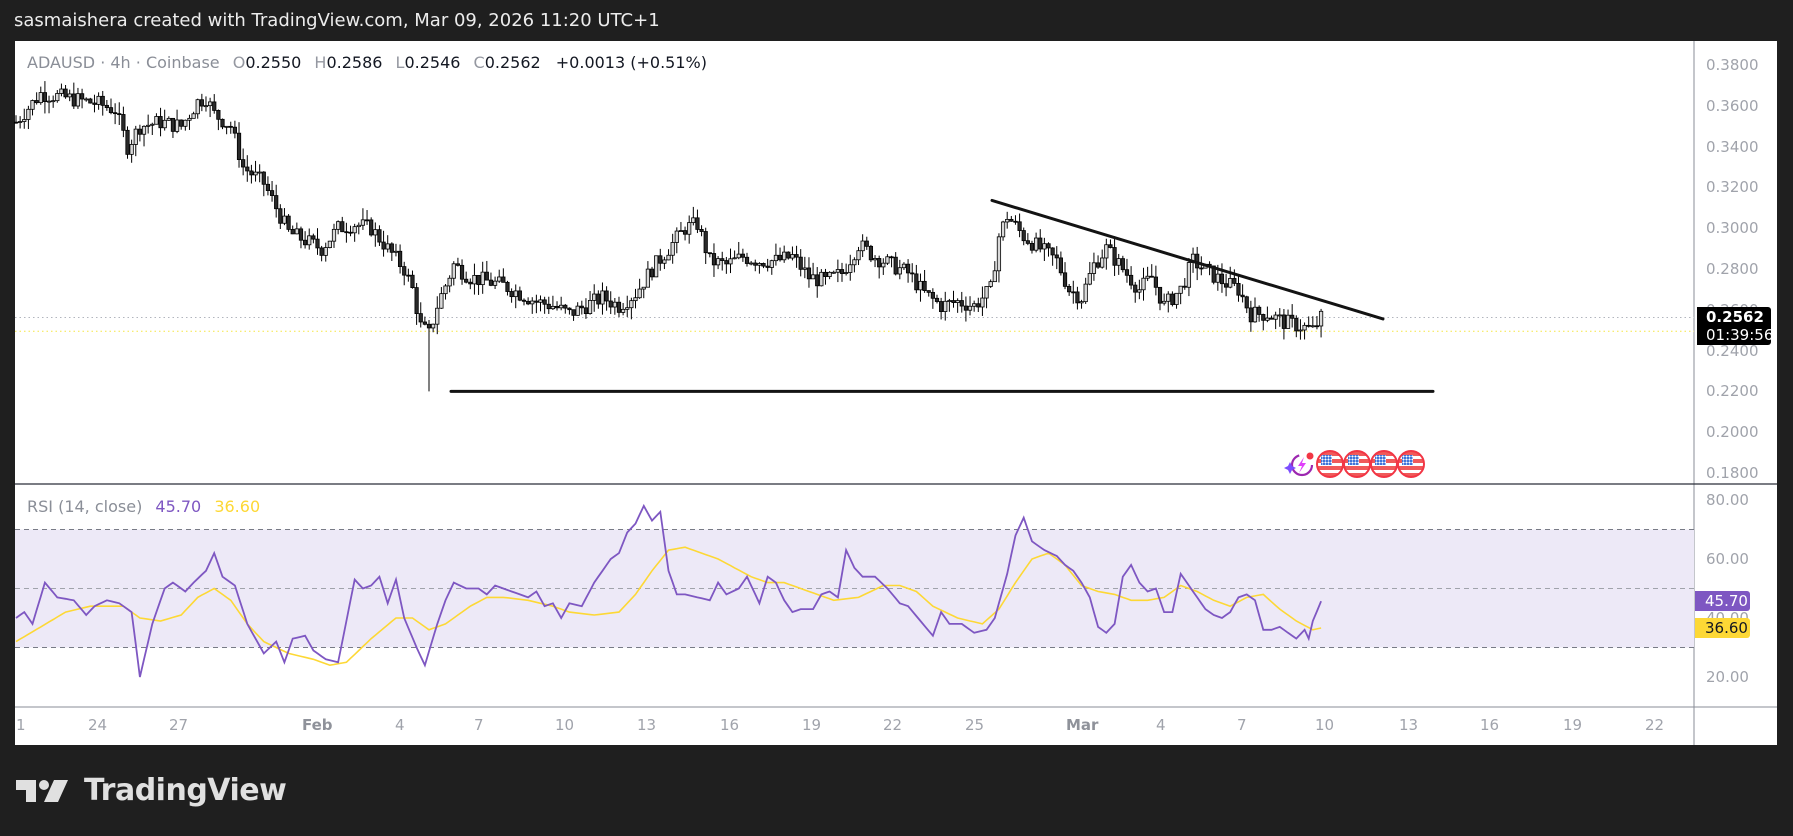 This screenshot has width=1793, height=836. I want to click on bar-countdown: 01:39:56, so click(1740, 335).